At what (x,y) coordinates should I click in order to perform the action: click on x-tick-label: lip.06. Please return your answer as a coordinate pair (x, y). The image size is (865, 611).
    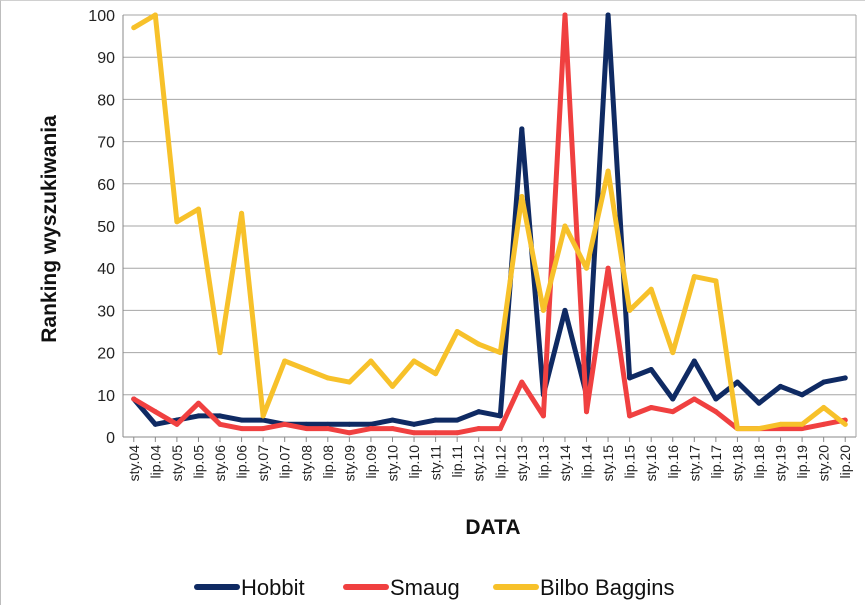
    Looking at the image, I should click on (242, 462).